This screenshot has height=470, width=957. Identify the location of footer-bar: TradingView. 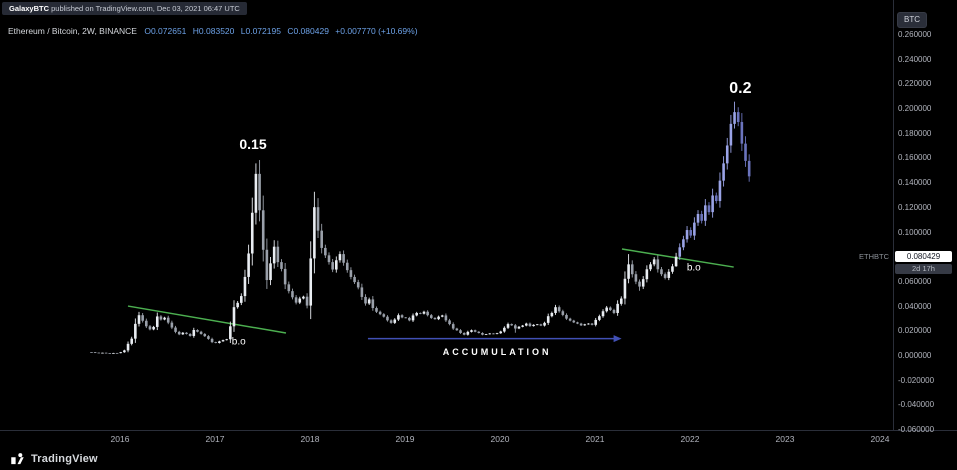
(478, 458).